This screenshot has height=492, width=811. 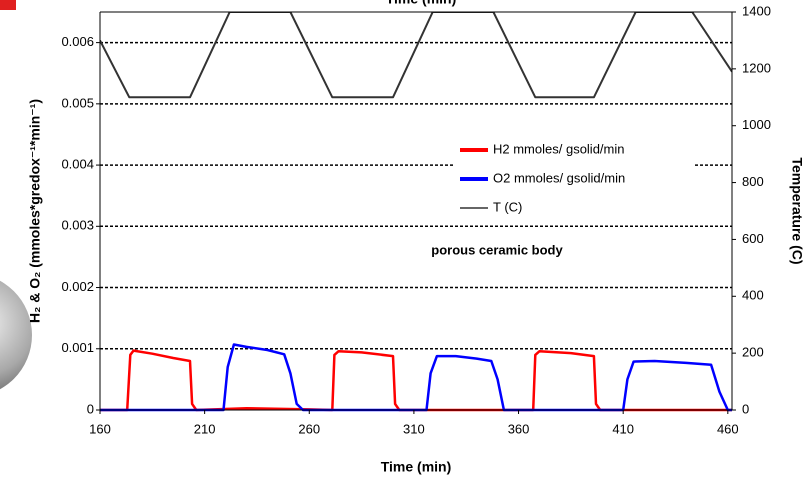 What do you see at coordinates (205, 428) in the screenshot?
I see `x-tick-label: 210` at bounding box center [205, 428].